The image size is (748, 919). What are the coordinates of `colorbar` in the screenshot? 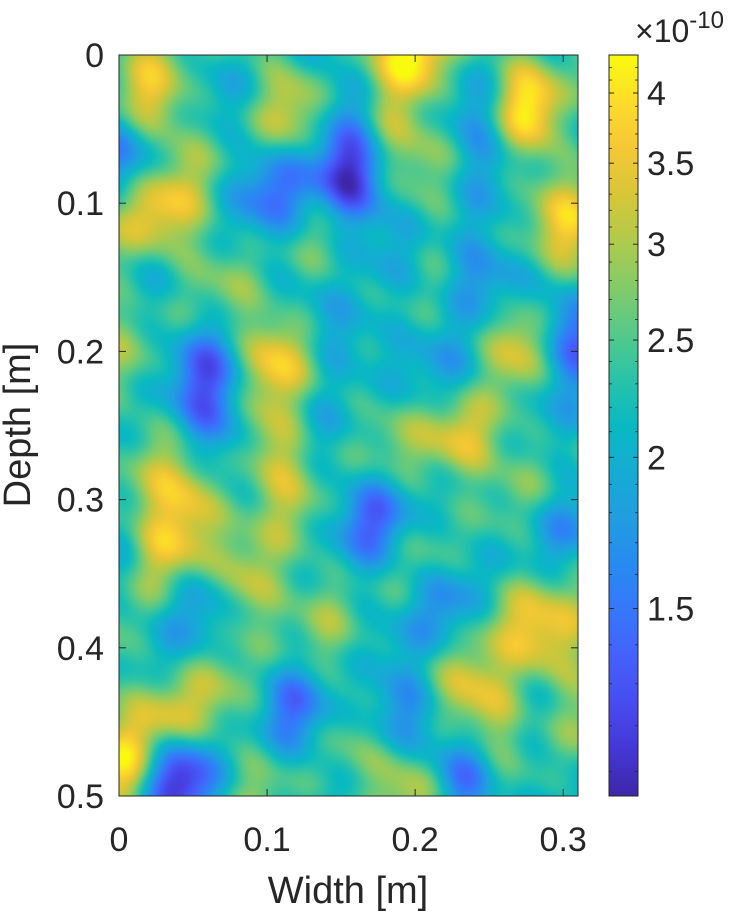 It's located at (623, 425).